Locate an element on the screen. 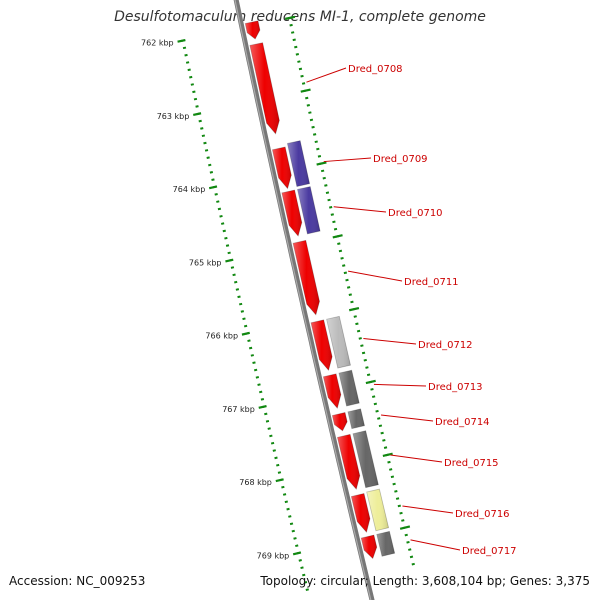  kbp-tick-label: 767 kbp is located at coordinates (238, 409).